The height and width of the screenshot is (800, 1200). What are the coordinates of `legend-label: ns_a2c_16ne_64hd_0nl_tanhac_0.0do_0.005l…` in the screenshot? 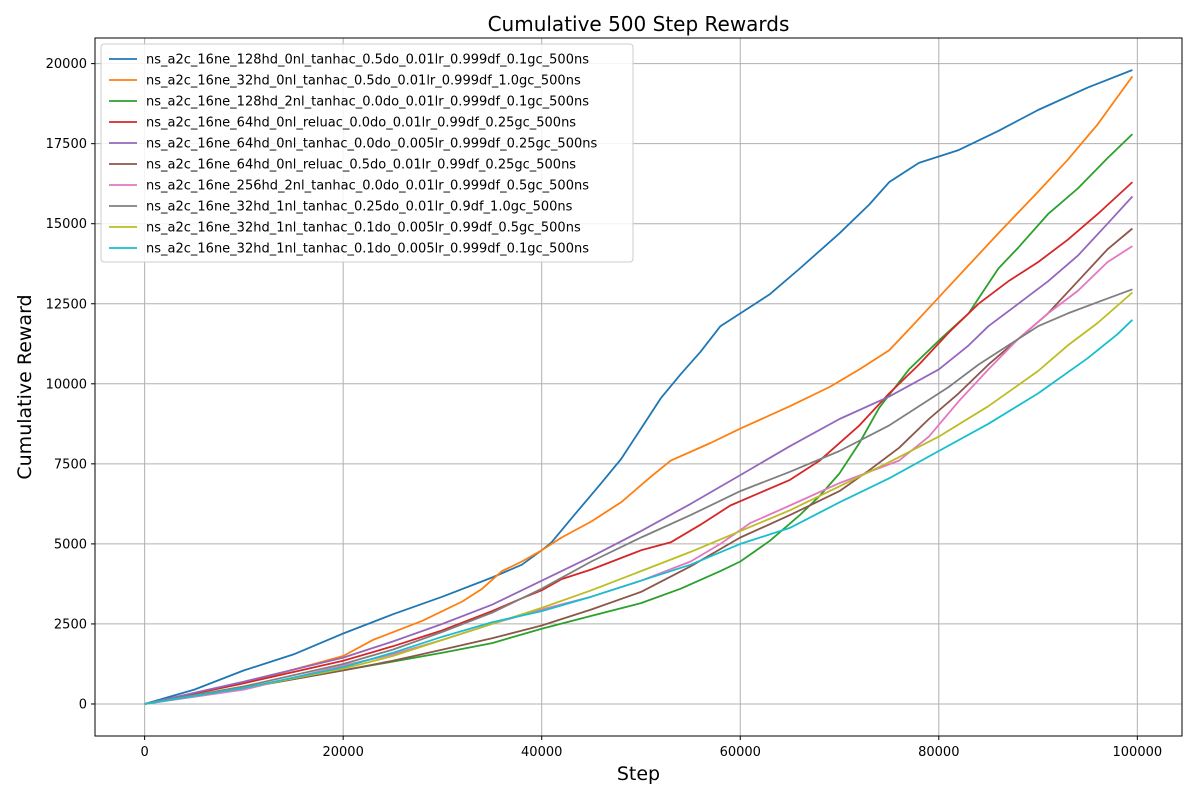 It's located at (371, 144).